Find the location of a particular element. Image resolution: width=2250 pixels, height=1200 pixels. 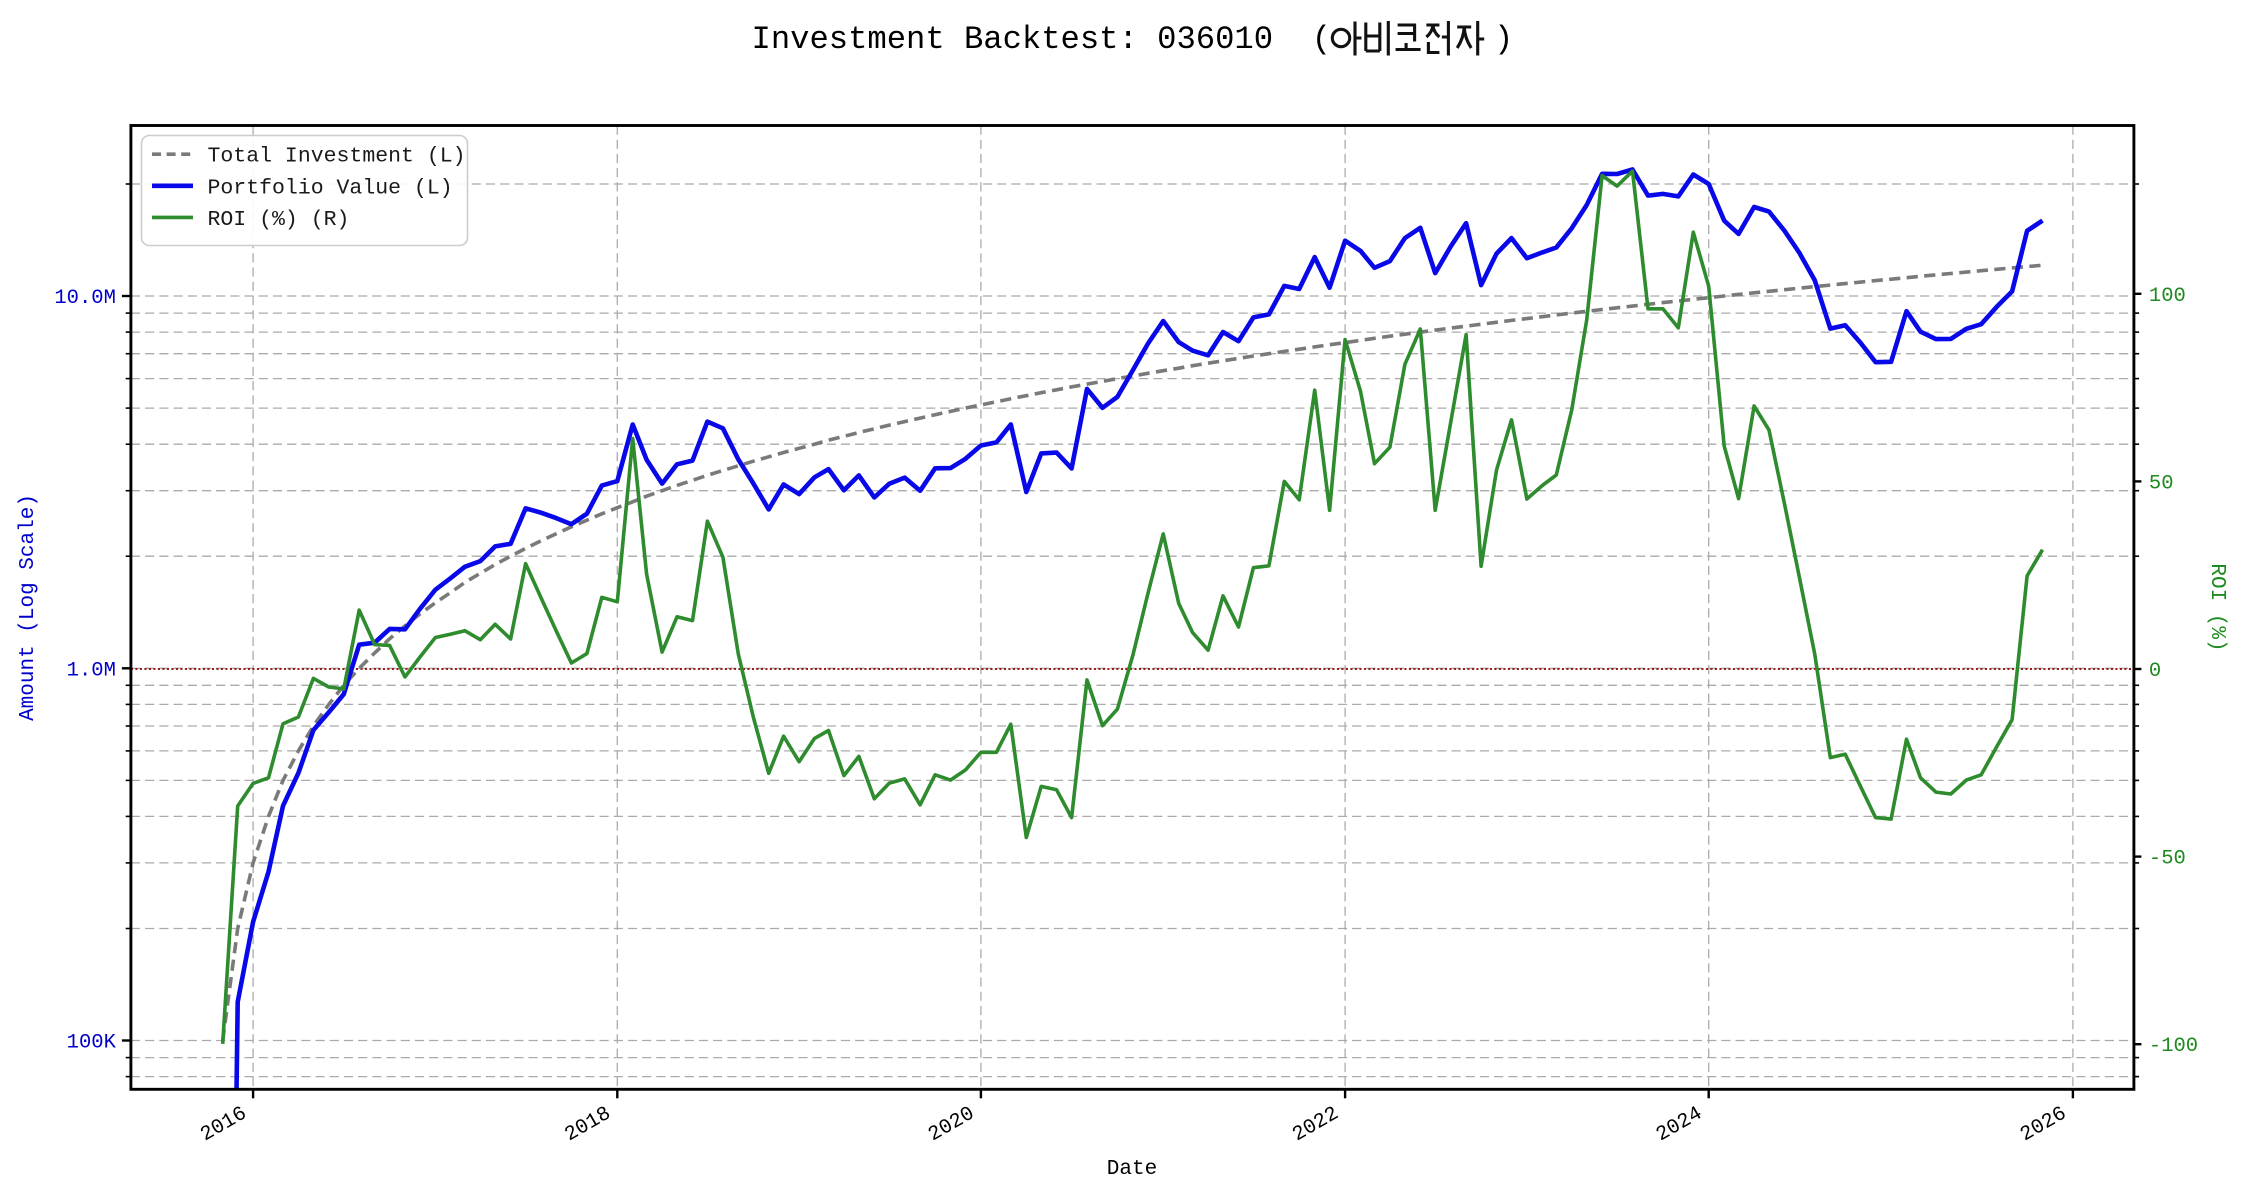

svg-text: Total Investment (L) is located at coordinates (337, 157).